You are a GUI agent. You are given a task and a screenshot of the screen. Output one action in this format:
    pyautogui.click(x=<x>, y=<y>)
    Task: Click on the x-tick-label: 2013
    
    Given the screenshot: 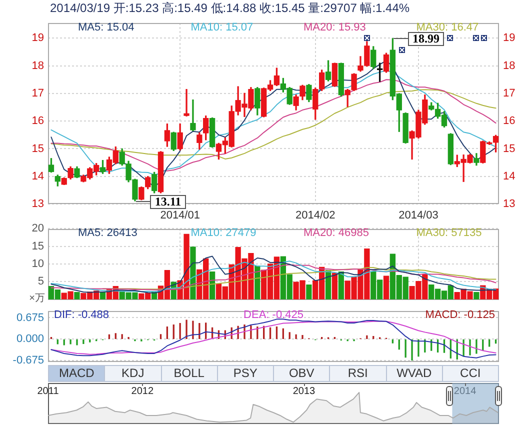 What is the action you would take?
    pyautogui.click(x=304, y=391)
    